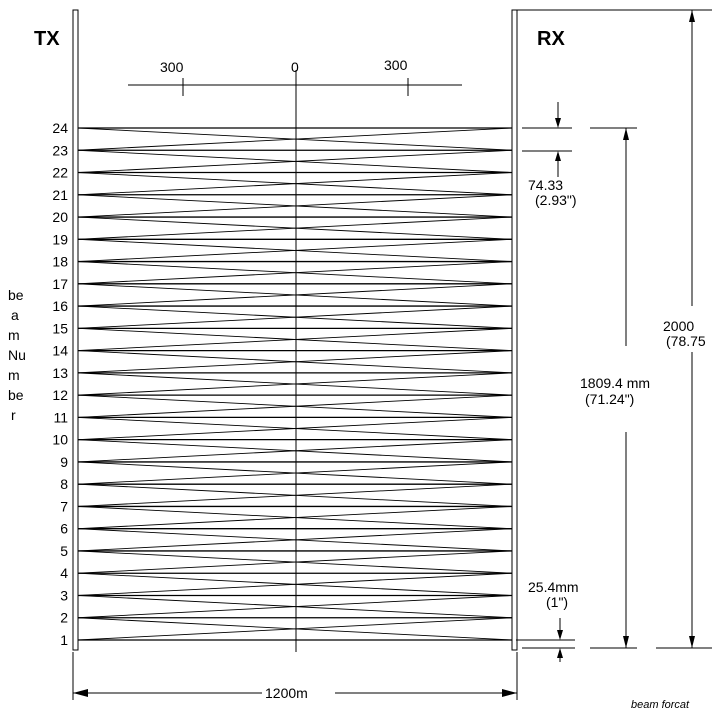 The height and width of the screenshot is (713, 719). Describe the element at coordinates (514, 330) in the screenshot. I see `rx-bar` at that location.